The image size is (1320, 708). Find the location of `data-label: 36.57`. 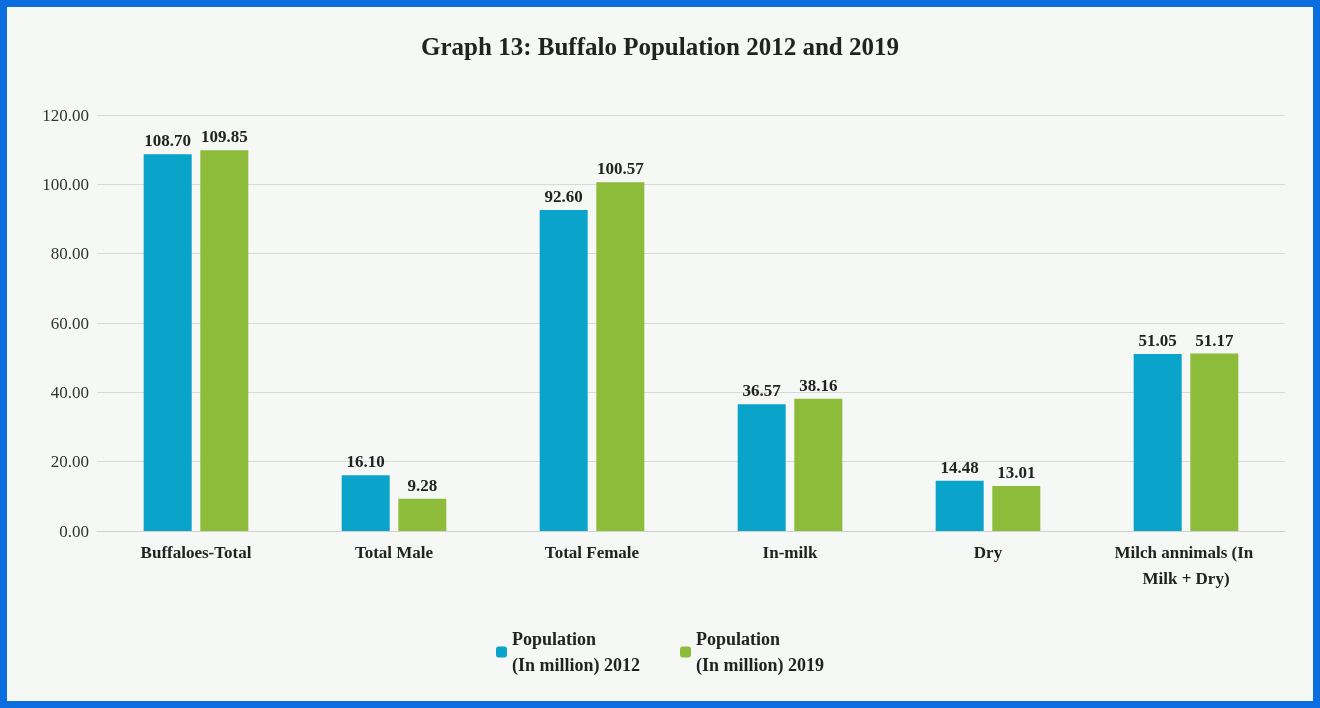

data-label: 36.57 is located at coordinates (762, 391).